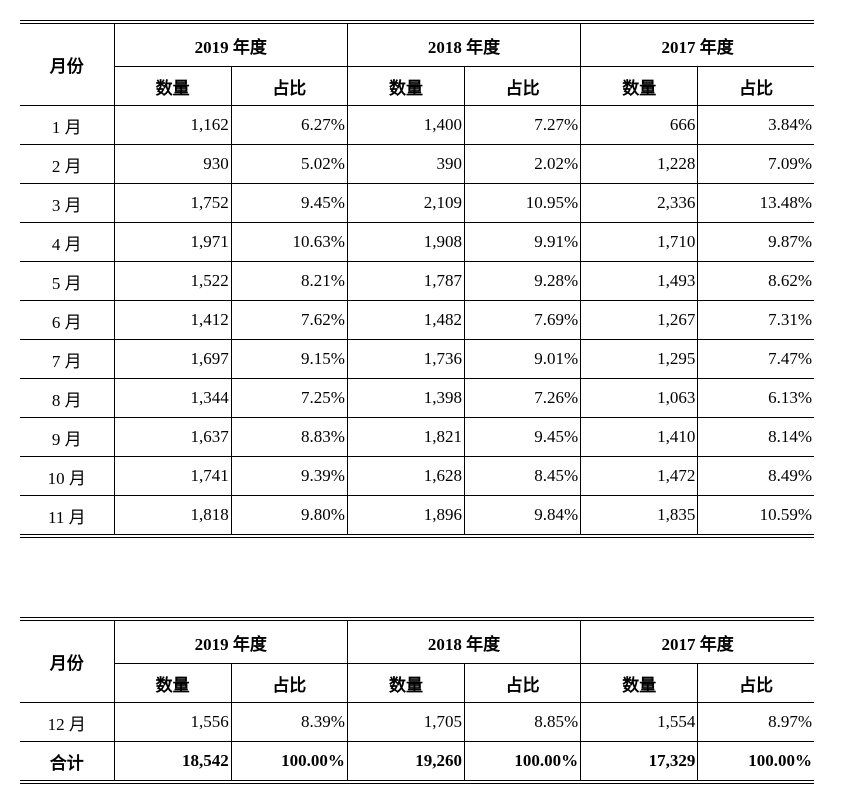 This screenshot has width=854, height=805. What do you see at coordinates (172, 203) in the screenshot?
I see `qty-cell: 1,752` at bounding box center [172, 203].